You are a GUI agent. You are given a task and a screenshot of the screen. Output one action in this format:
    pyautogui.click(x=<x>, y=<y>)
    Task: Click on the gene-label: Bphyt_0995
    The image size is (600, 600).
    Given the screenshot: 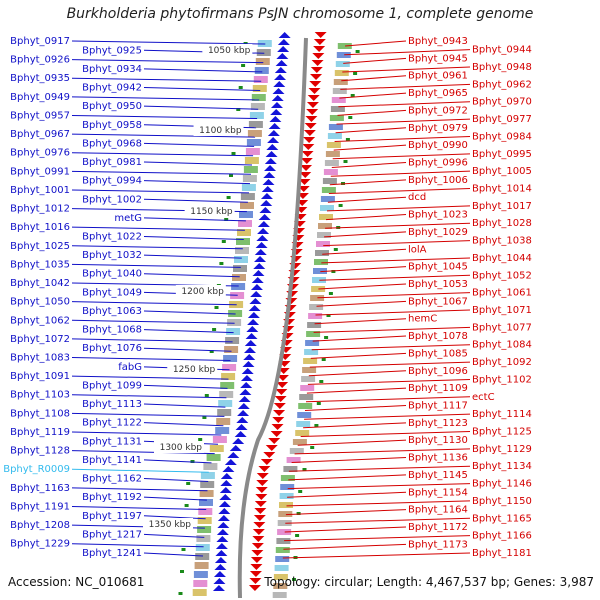 What is the action you would take?
    pyautogui.click(x=502, y=154)
    